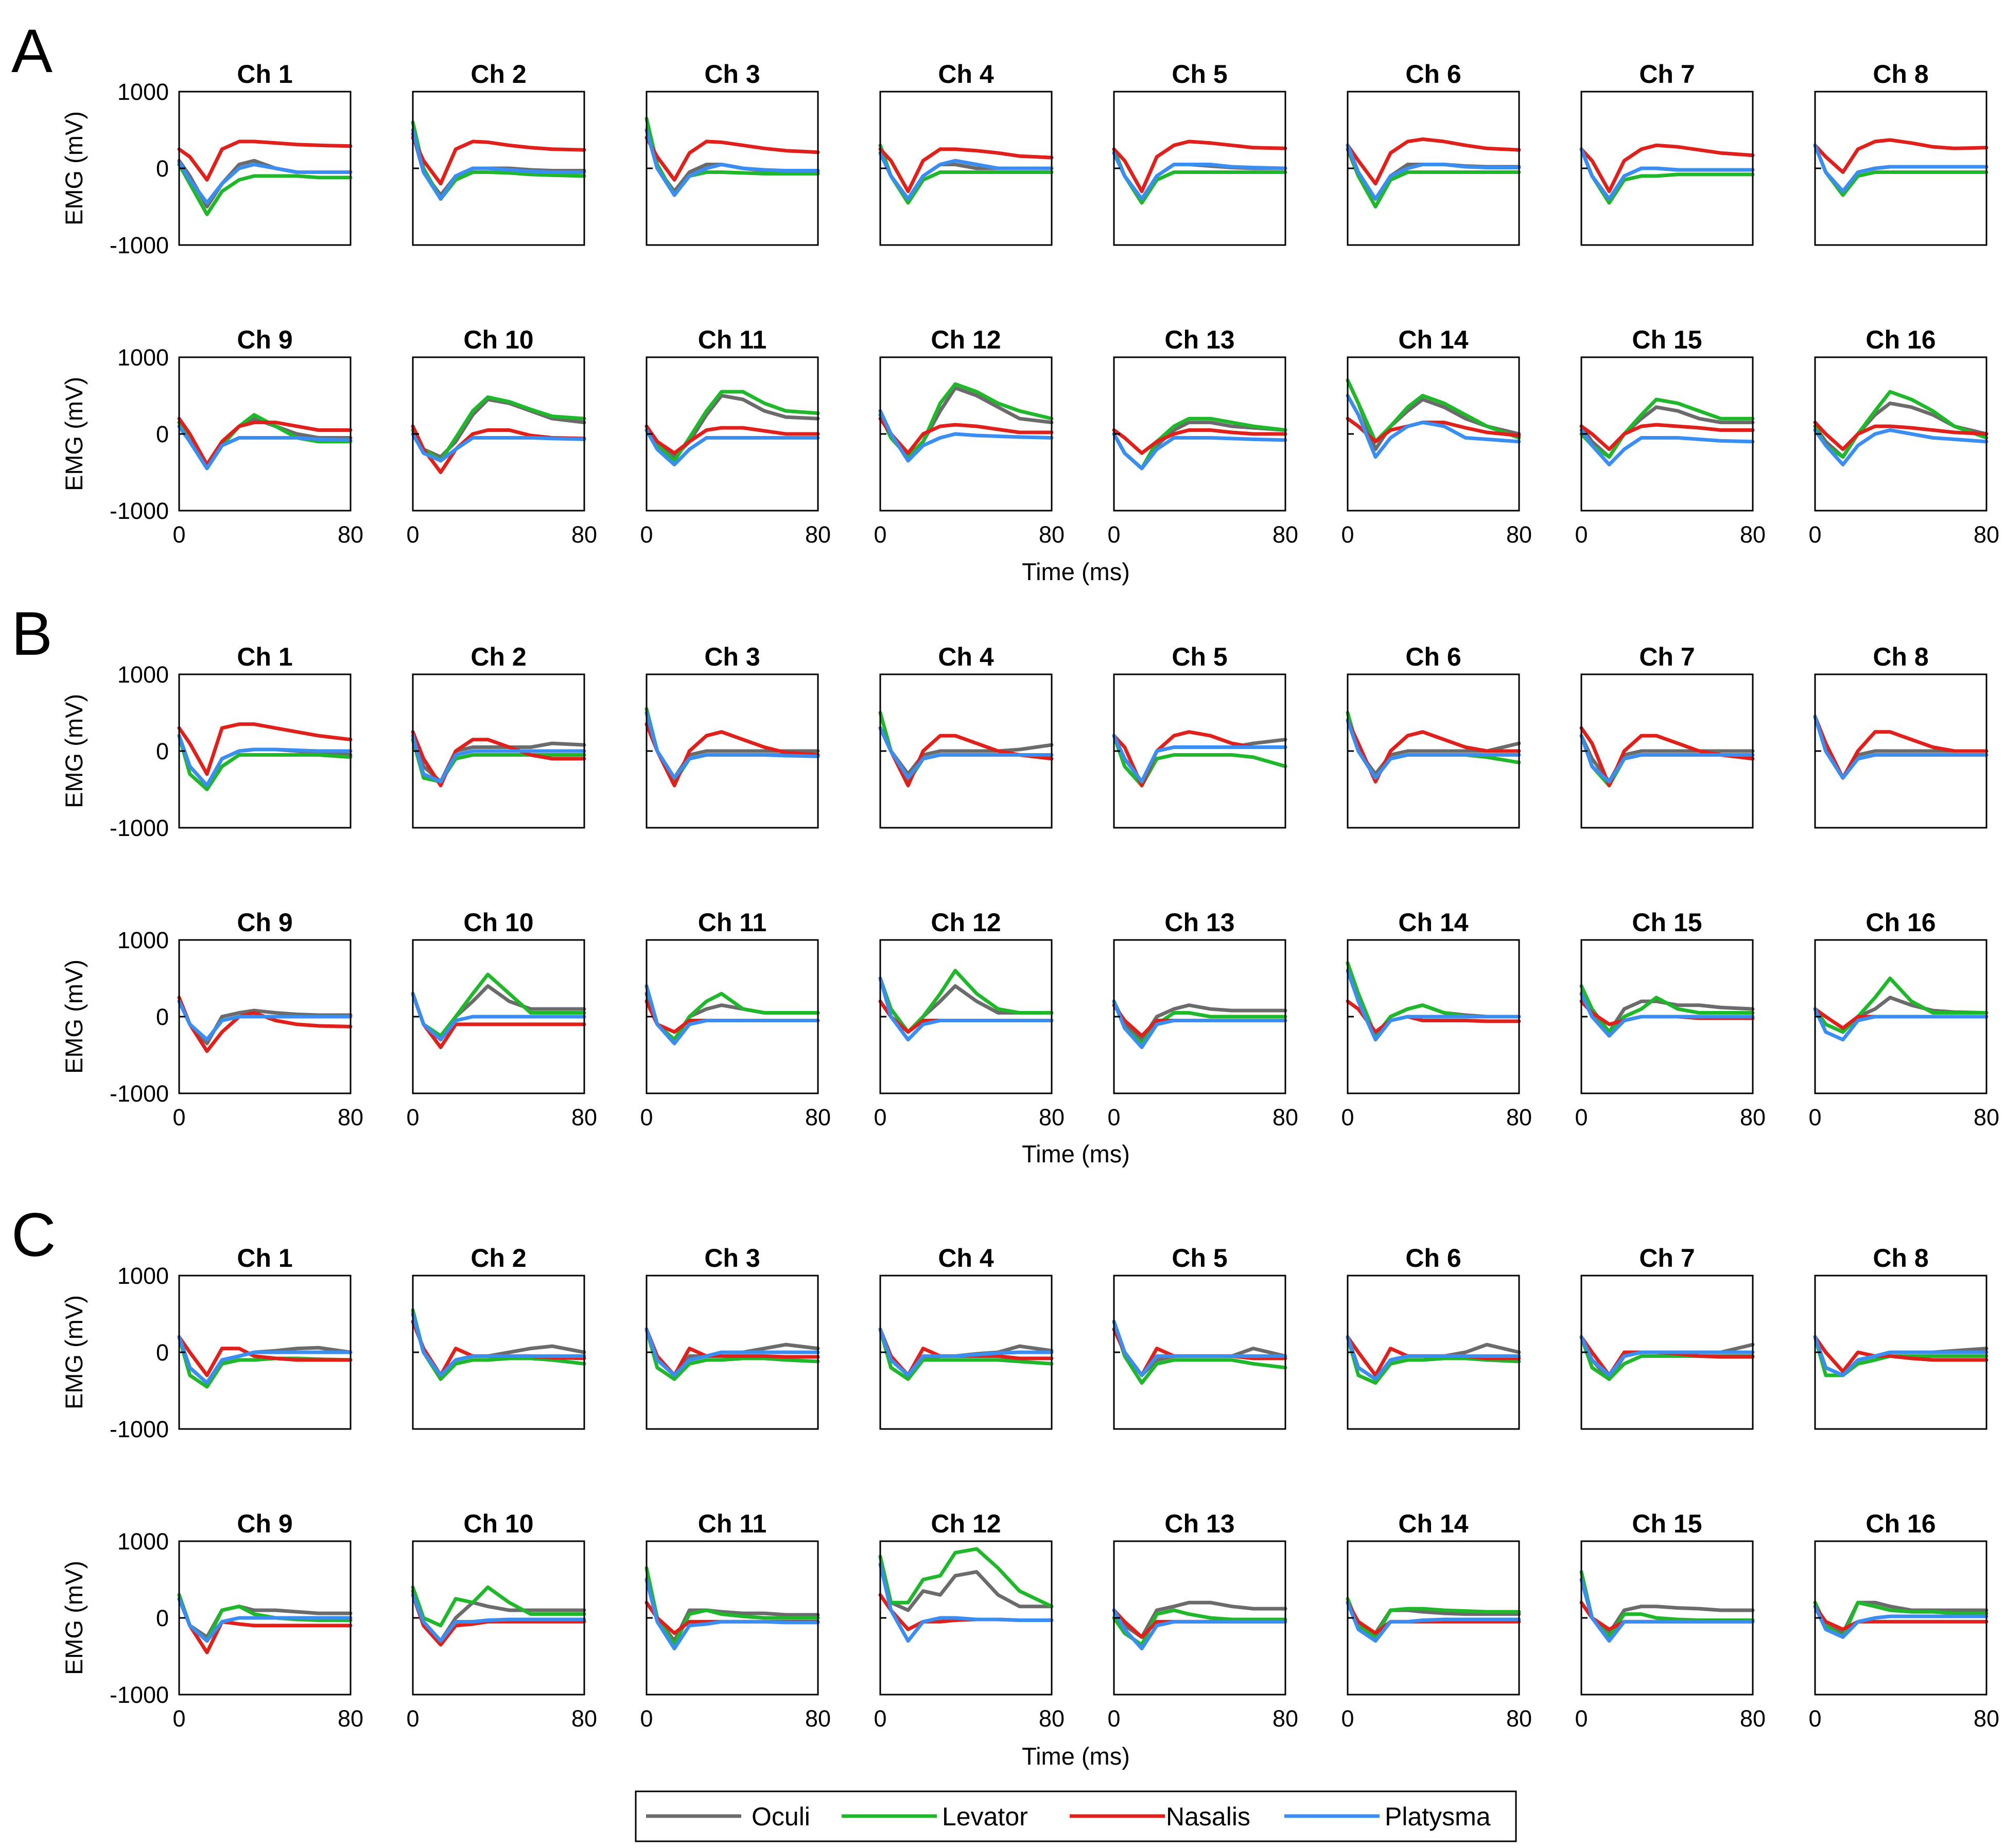 This screenshot has height=1848, width=2005. Describe the element at coordinates (501, 1019) in the screenshot. I see `subplot-b2-ch10: Ch 10 0 80` at that location.